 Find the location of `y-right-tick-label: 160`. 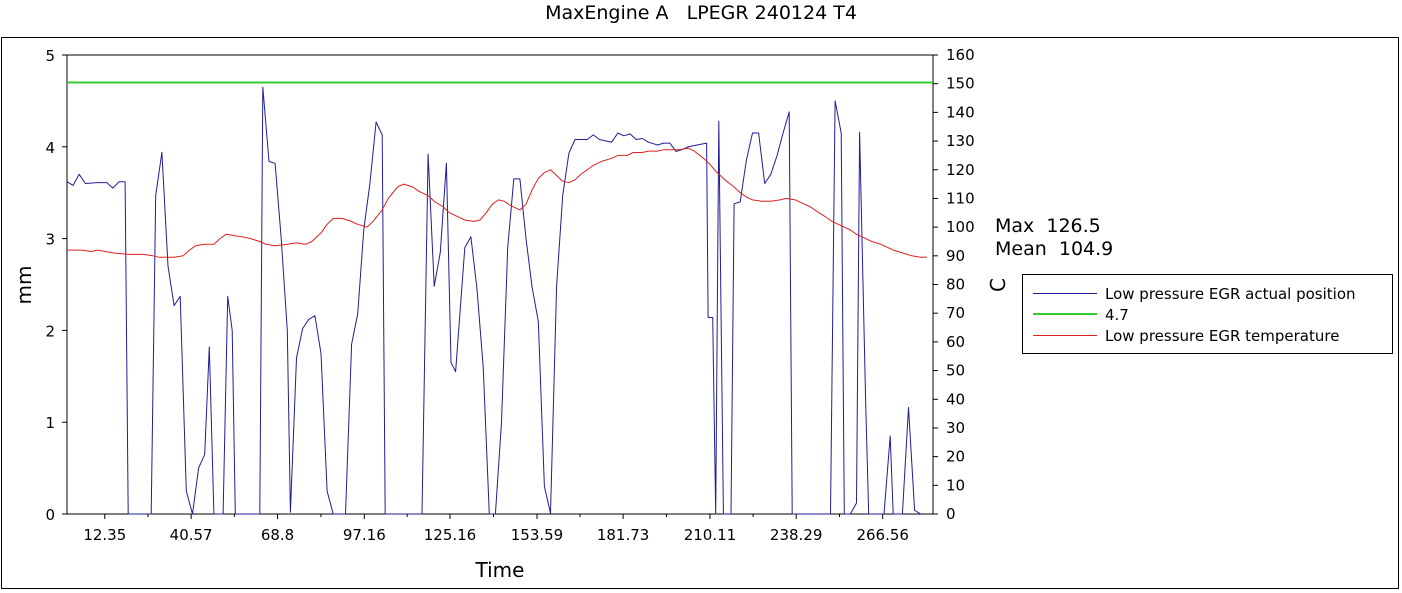

y-right-tick-label: 160 is located at coordinates (960, 55).